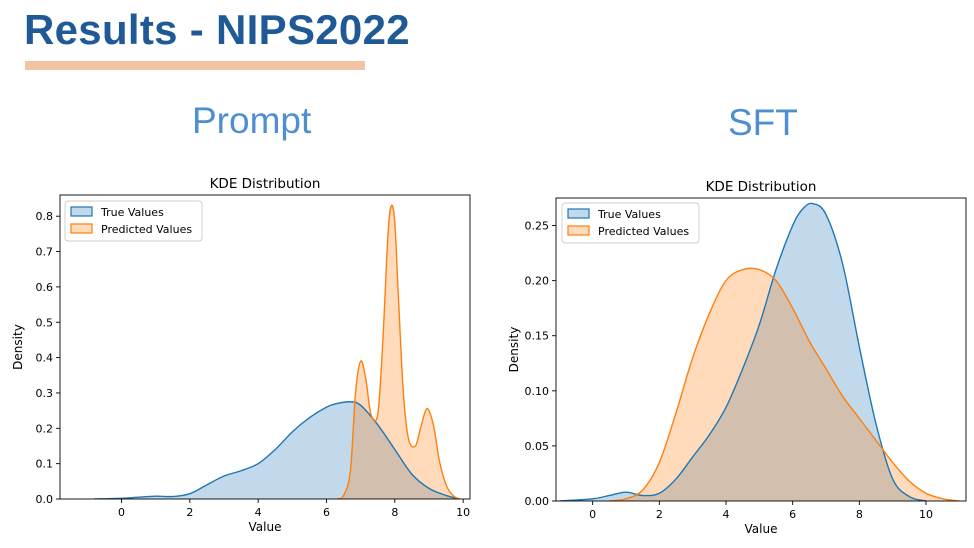 Image resolution: width=974 pixels, height=548 pixels. What do you see at coordinates (195, 65) in the screenshot?
I see `title-underline` at bounding box center [195, 65].